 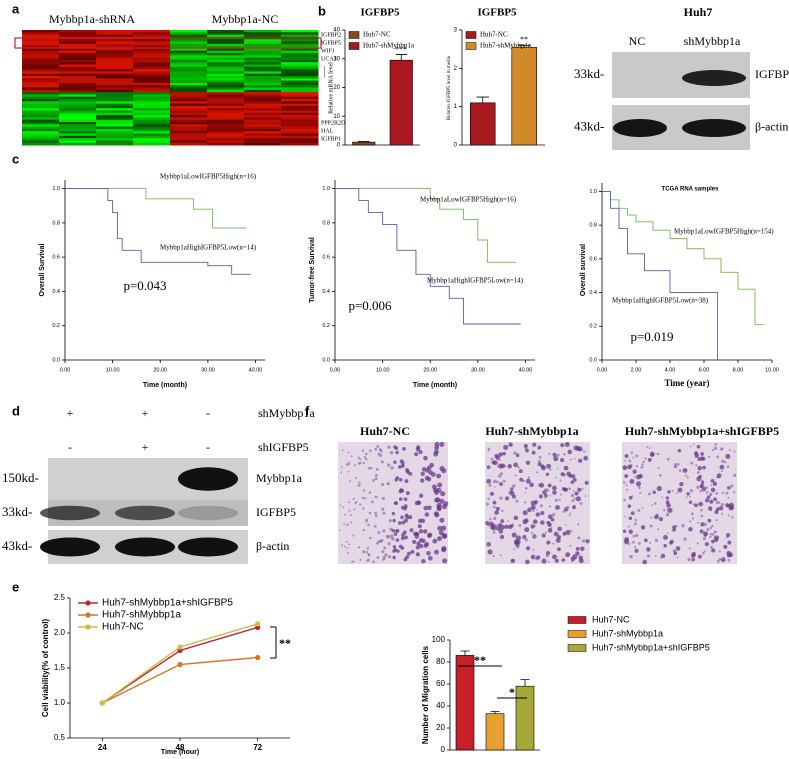 I want to click on y-tick-label: 0.0, so click(x=593, y=360).